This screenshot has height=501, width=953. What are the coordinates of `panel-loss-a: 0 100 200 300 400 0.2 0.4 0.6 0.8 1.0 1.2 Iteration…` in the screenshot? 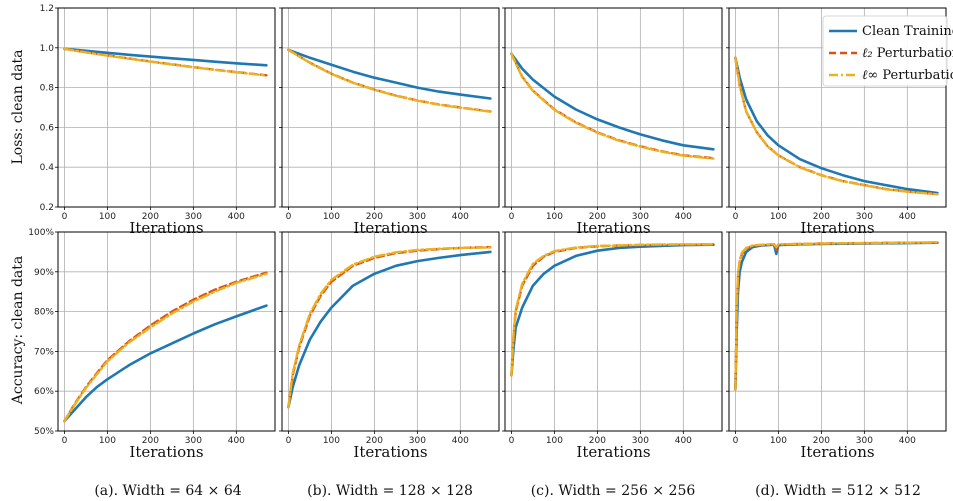 It's located at (158, 120).